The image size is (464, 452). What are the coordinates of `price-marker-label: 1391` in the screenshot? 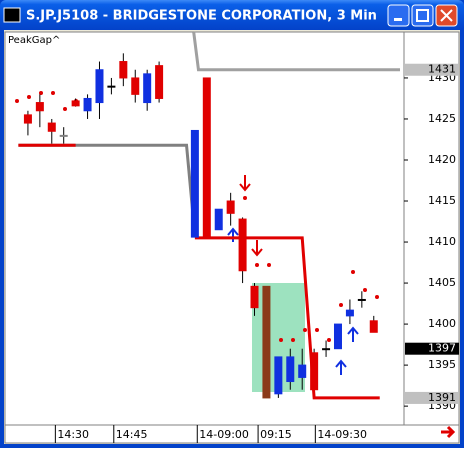 It's located at (442, 397).